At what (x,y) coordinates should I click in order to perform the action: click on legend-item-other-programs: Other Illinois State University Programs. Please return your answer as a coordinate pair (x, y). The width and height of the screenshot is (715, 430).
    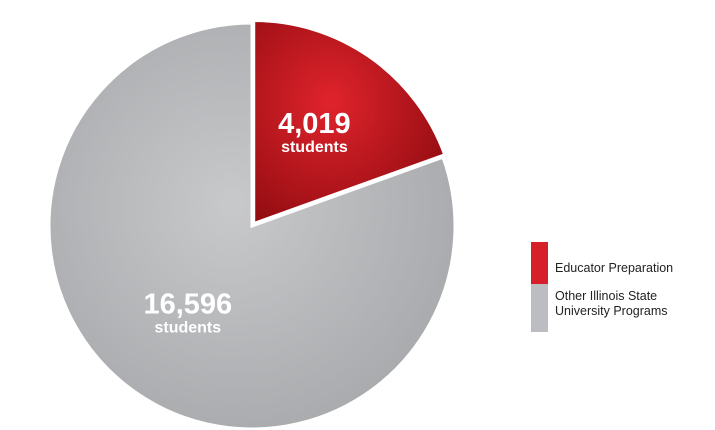
    Looking at the image, I should click on (621, 308).